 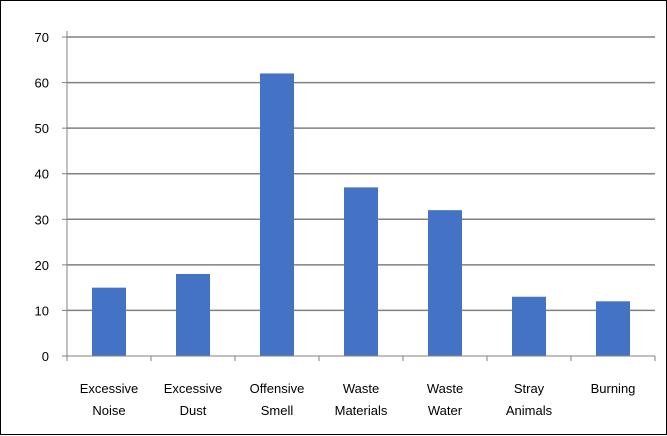 I want to click on y-tick-label: 60, so click(x=42, y=83).